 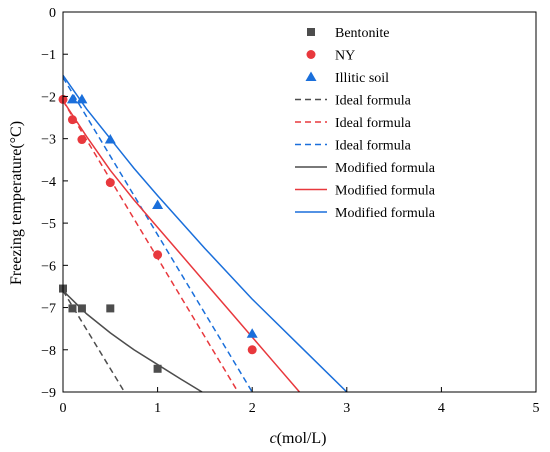 I want to click on x-axis-label-variable: c, so click(x=273, y=438).